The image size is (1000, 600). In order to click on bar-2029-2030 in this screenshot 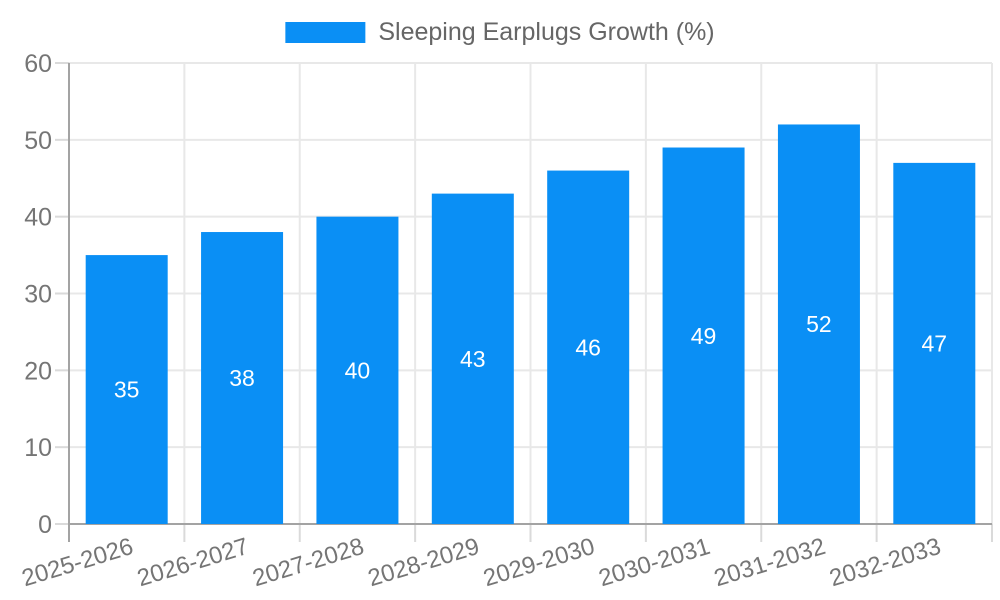, I will do `click(588, 347)`.